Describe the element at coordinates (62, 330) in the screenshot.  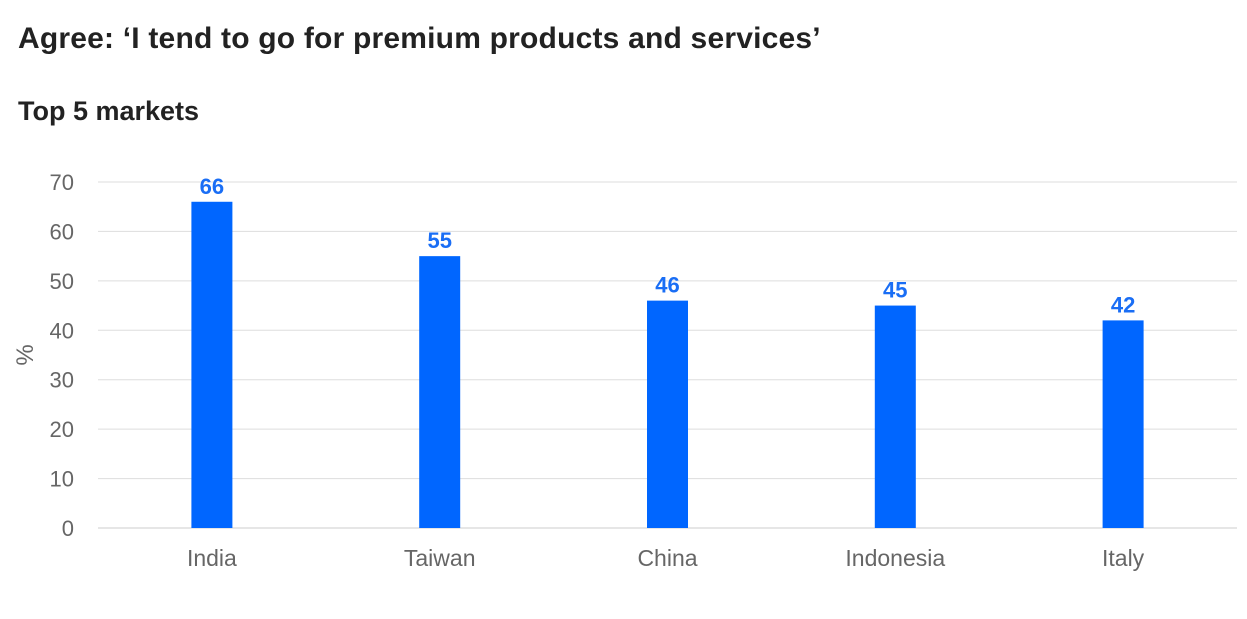
I see `y-tick-label: 40` at that location.